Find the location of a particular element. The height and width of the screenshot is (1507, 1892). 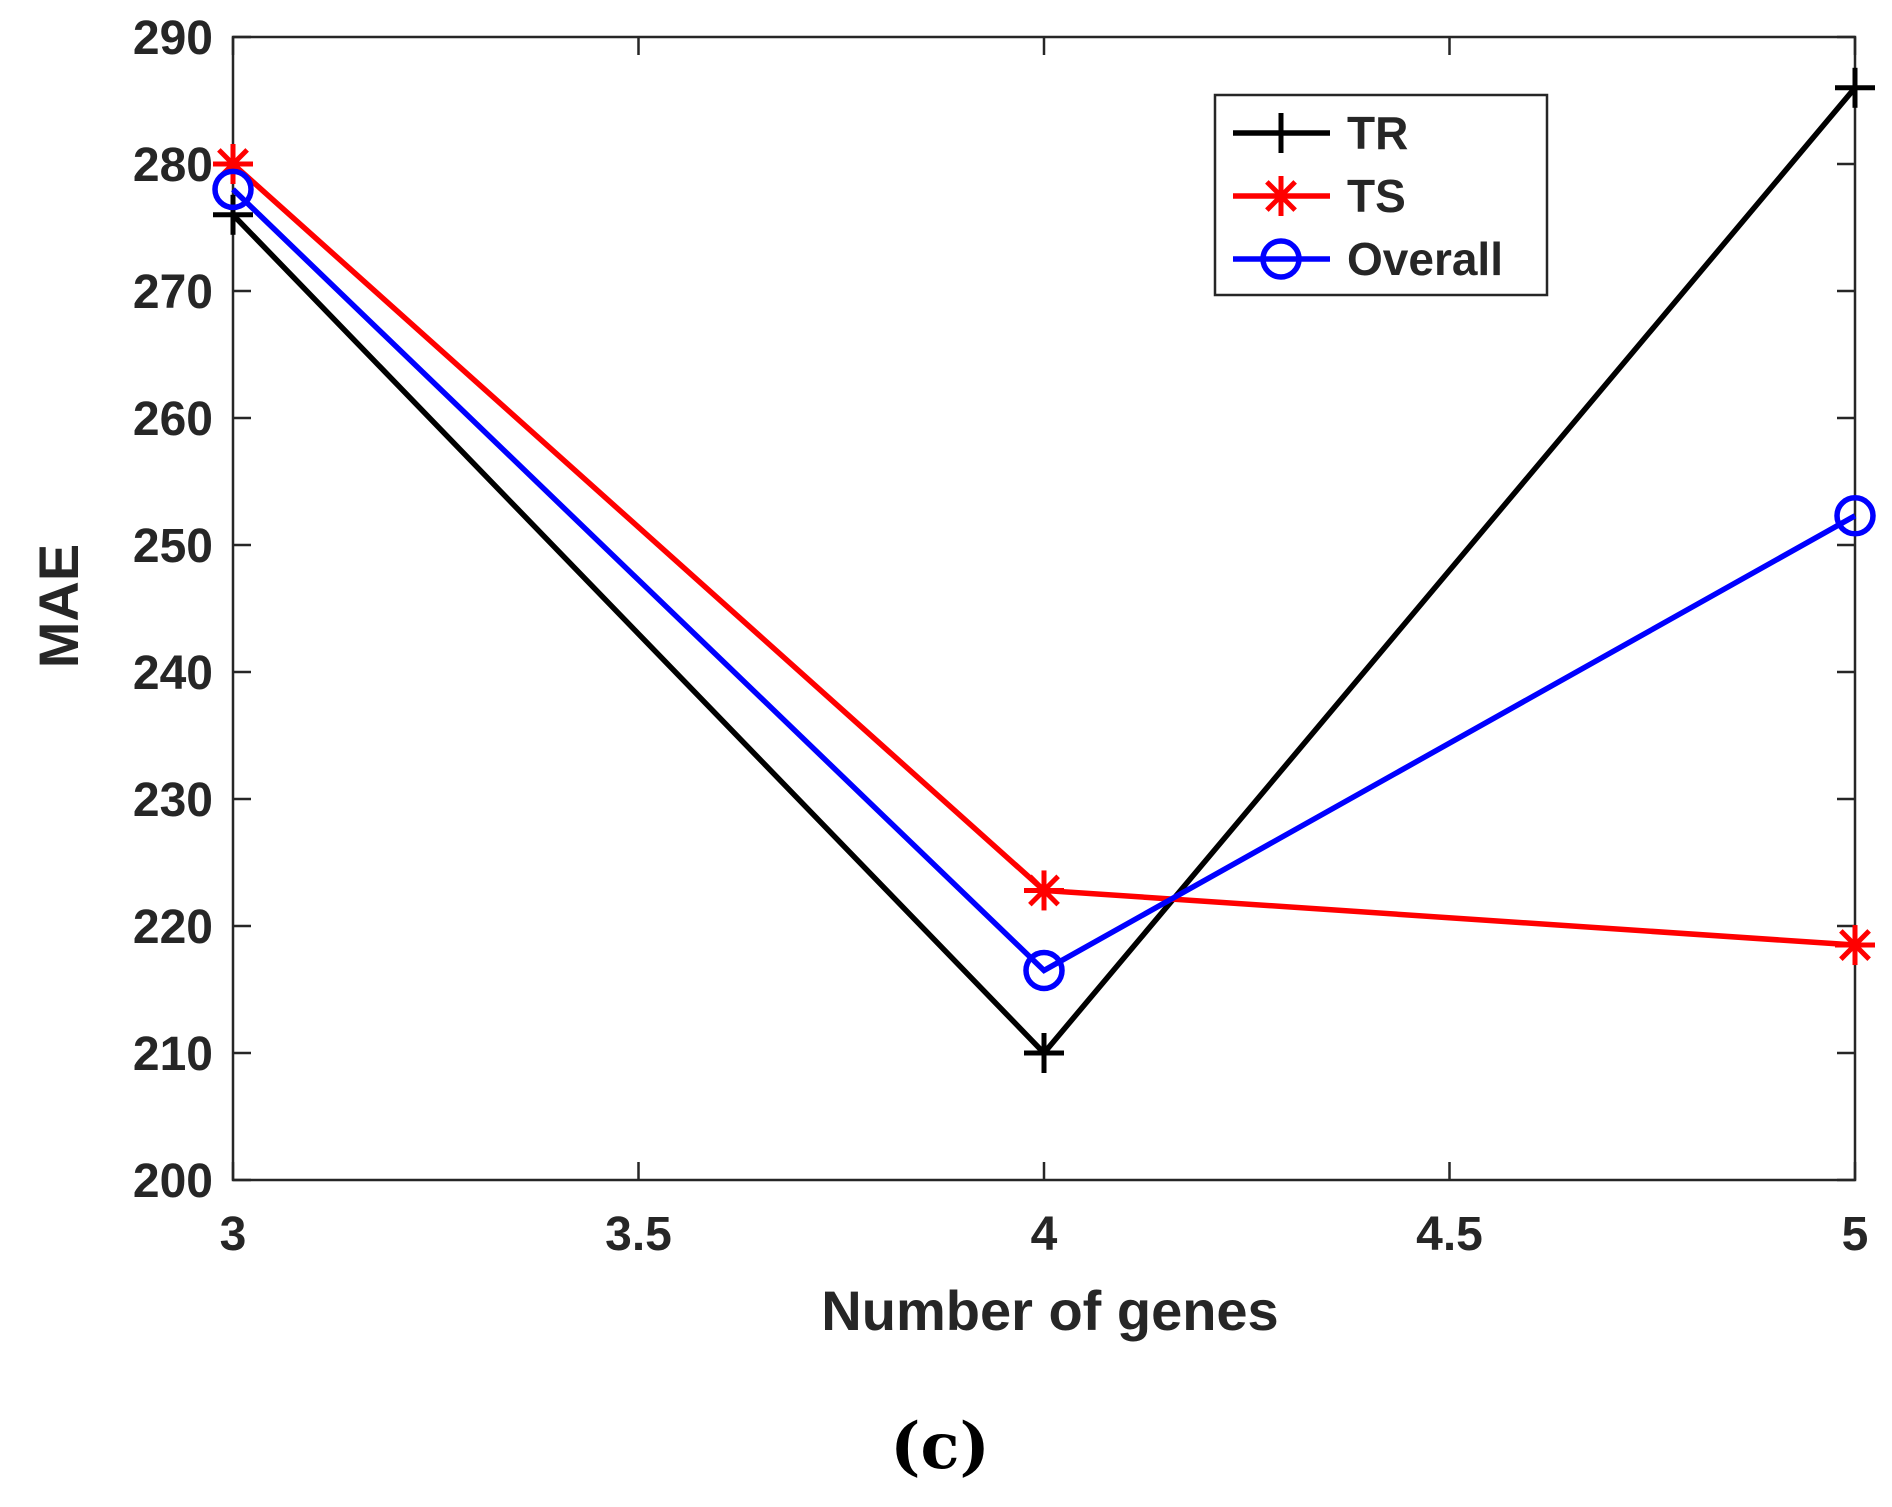

legend-label-overall: Overall is located at coordinates (1425, 259).